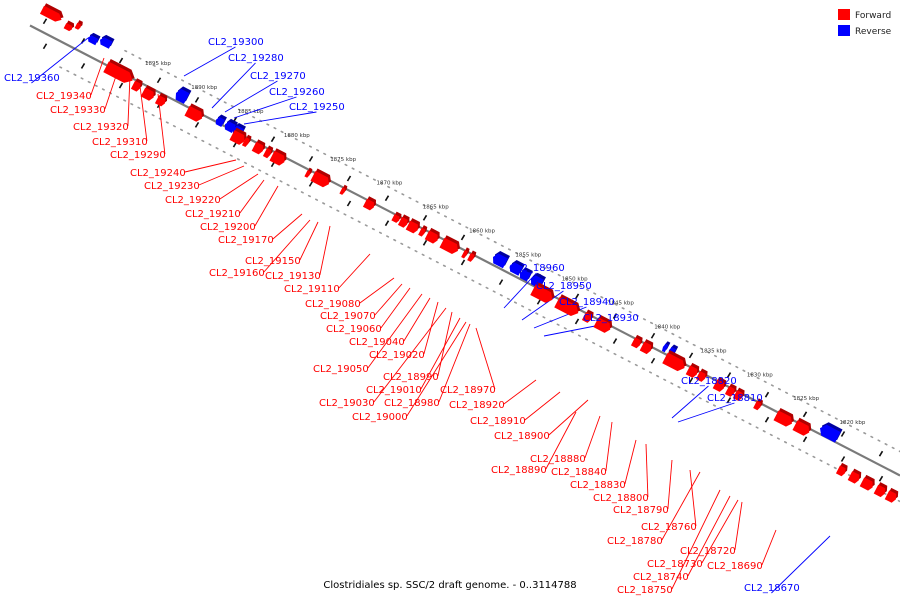 The height and width of the screenshot is (600, 900). I want to click on gene-label: CL2_18780, so click(635, 541).